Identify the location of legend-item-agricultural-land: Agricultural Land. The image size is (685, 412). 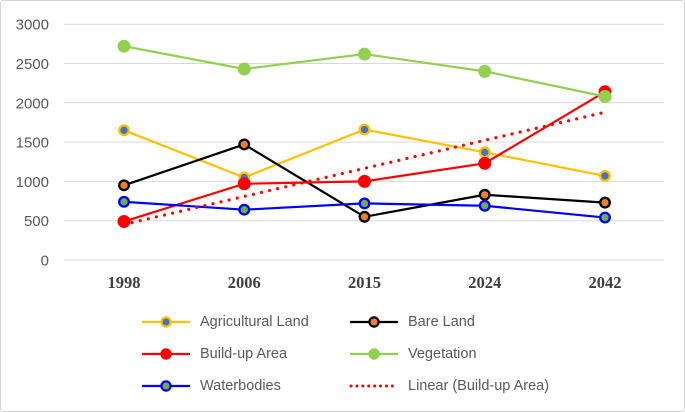
(245, 322).